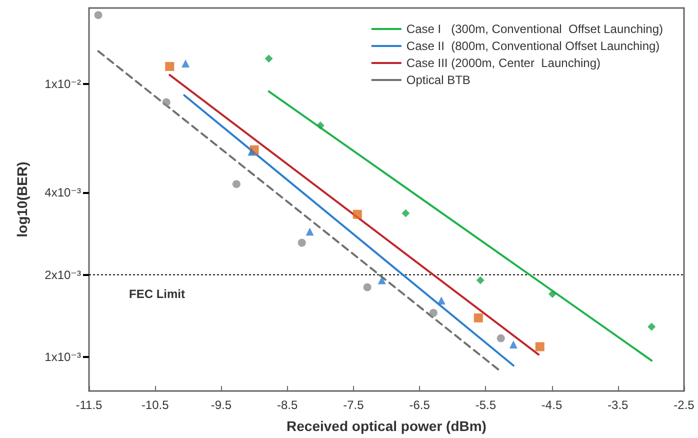  What do you see at coordinates (535, 29) in the screenshot?
I see `legend-label: Case I (300m, Conventional Offset Launching)` at bounding box center [535, 29].